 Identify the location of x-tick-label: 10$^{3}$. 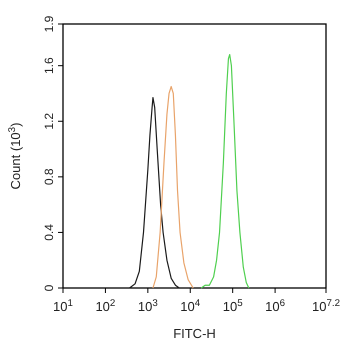
(148, 306).